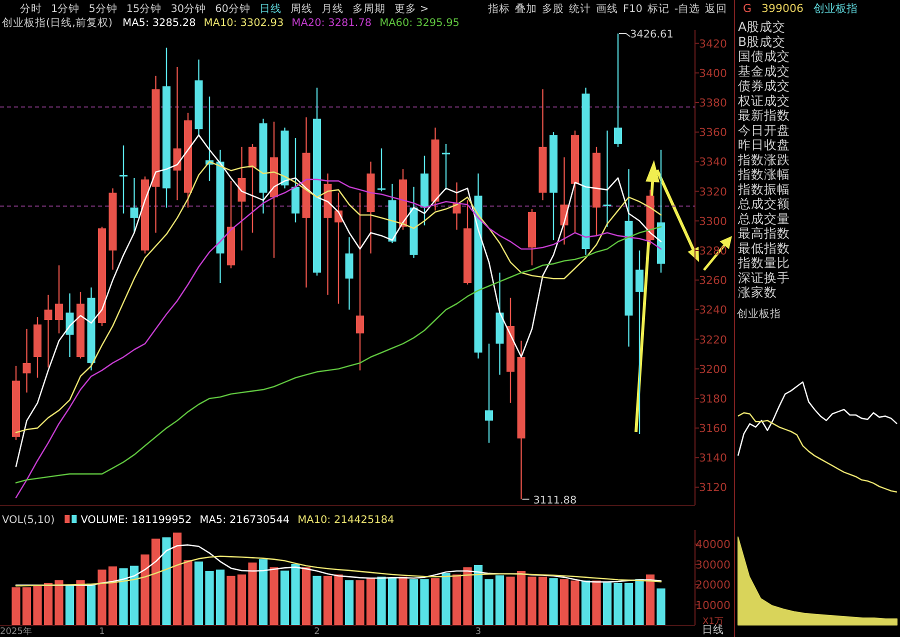 The height and width of the screenshot is (637, 900). I want to click on text: 指数涨跌, so click(763, 159).